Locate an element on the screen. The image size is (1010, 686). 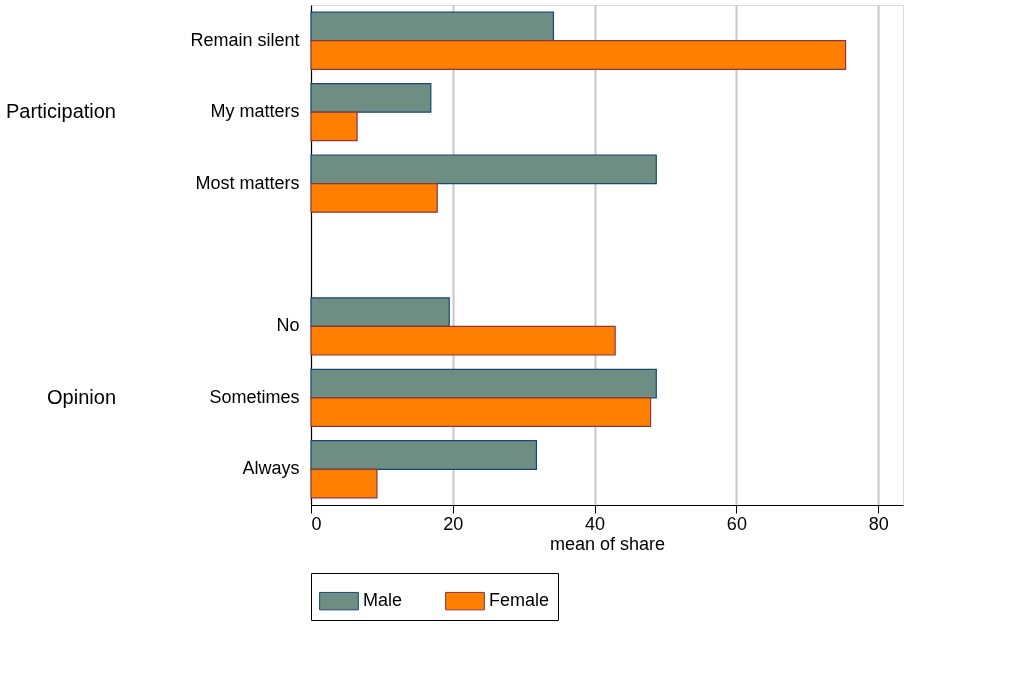
x-tick-label: 60 is located at coordinates (736, 523).